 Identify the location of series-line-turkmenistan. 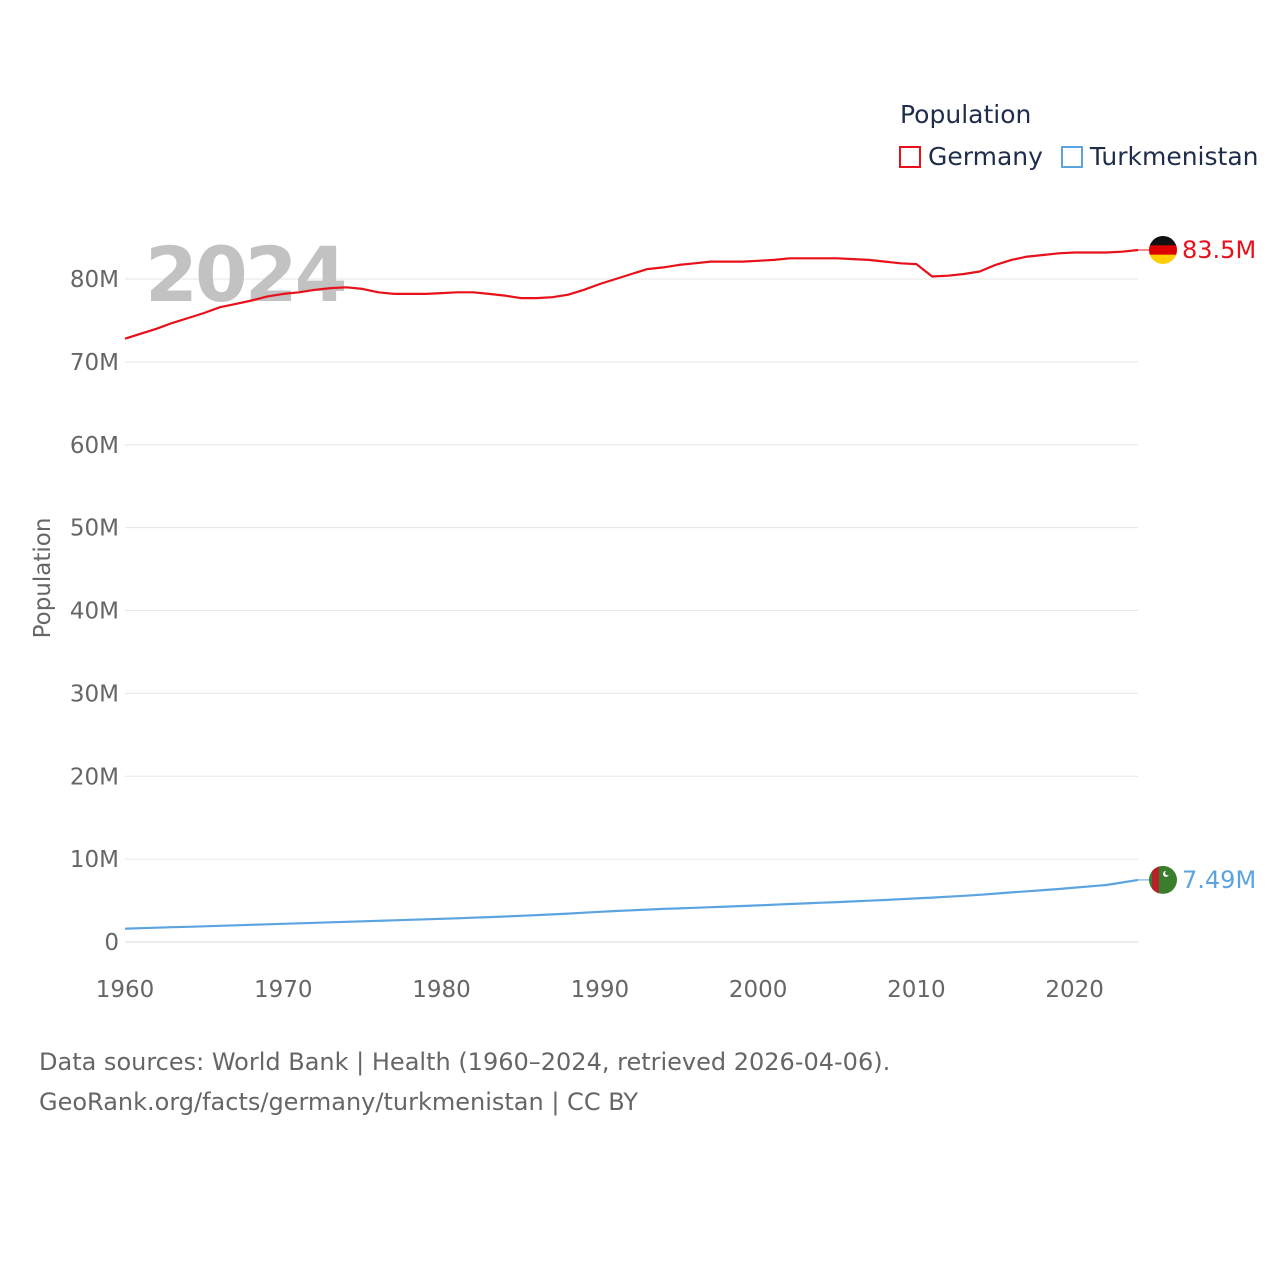
(631, 904).